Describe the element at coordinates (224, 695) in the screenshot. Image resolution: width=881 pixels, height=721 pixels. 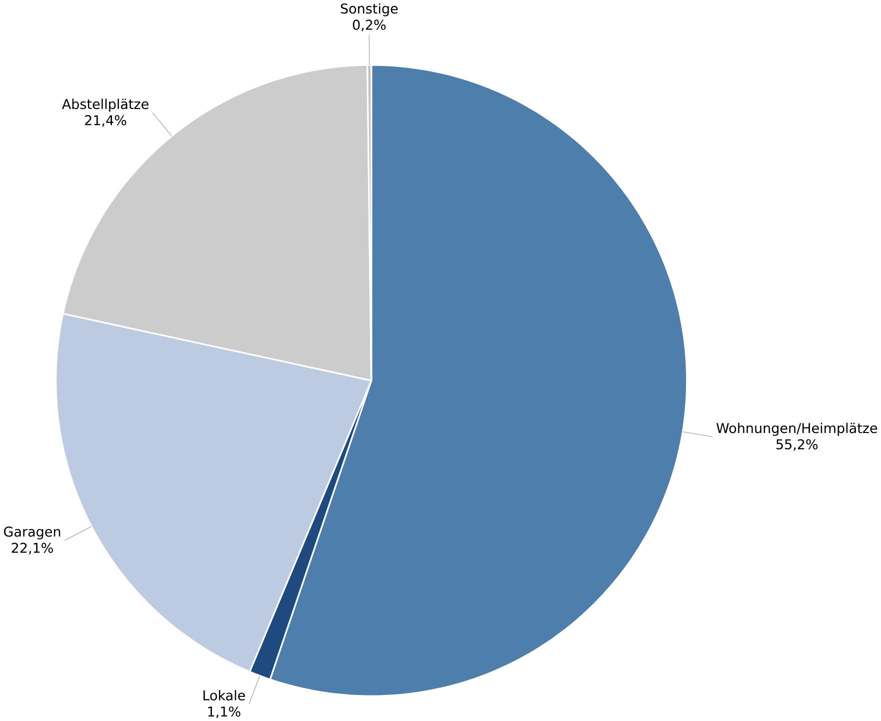
I see `slice-label: Lokale` at that location.